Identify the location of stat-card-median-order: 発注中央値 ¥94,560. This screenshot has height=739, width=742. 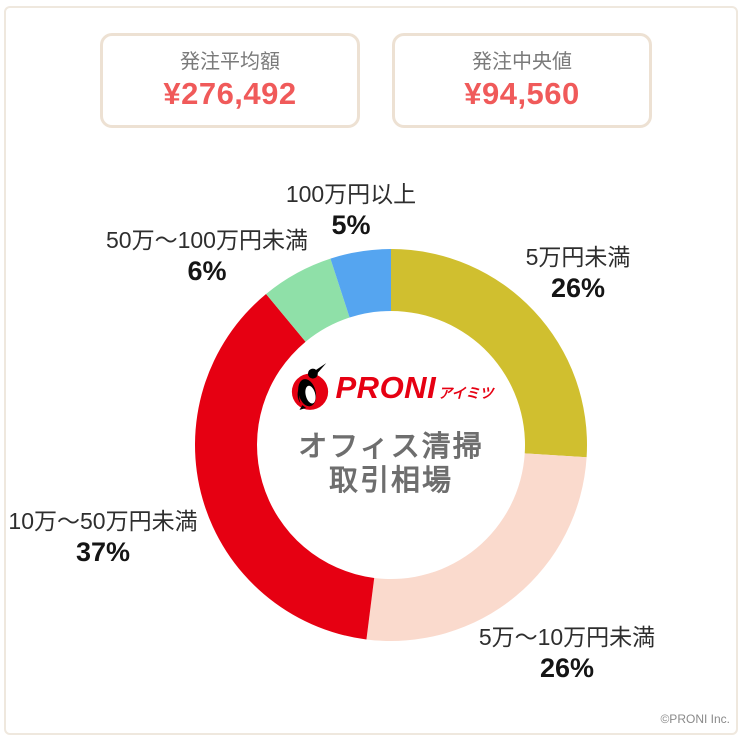
(522, 80).